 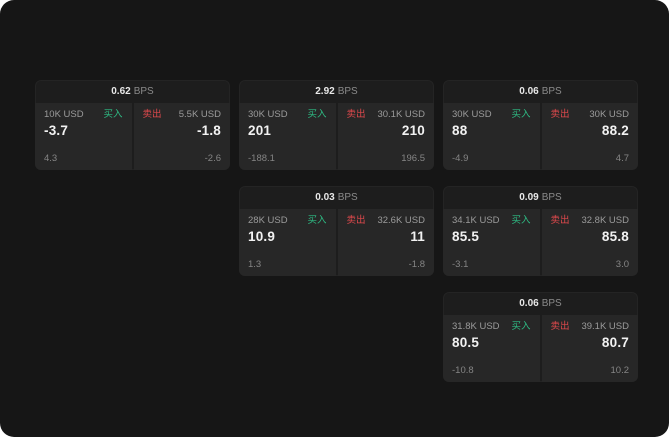 What do you see at coordinates (385, 242) in the screenshot?
I see `sell-panel: 卖出 32.6K USD 11 -1.8` at bounding box center [385, 242].